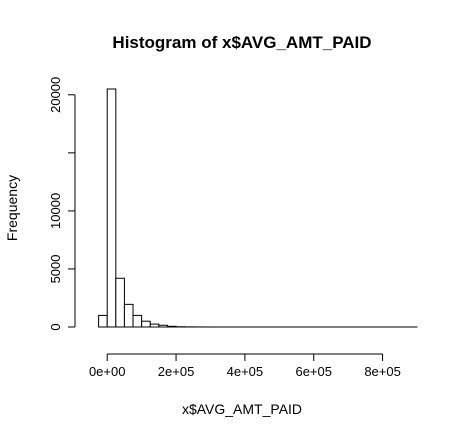 The width and height of the screenshot is (470, 435). Describe the element at coordinates (313, 371) in the screenshot. I see `x-tick-label-3: 6e+05` at that location.